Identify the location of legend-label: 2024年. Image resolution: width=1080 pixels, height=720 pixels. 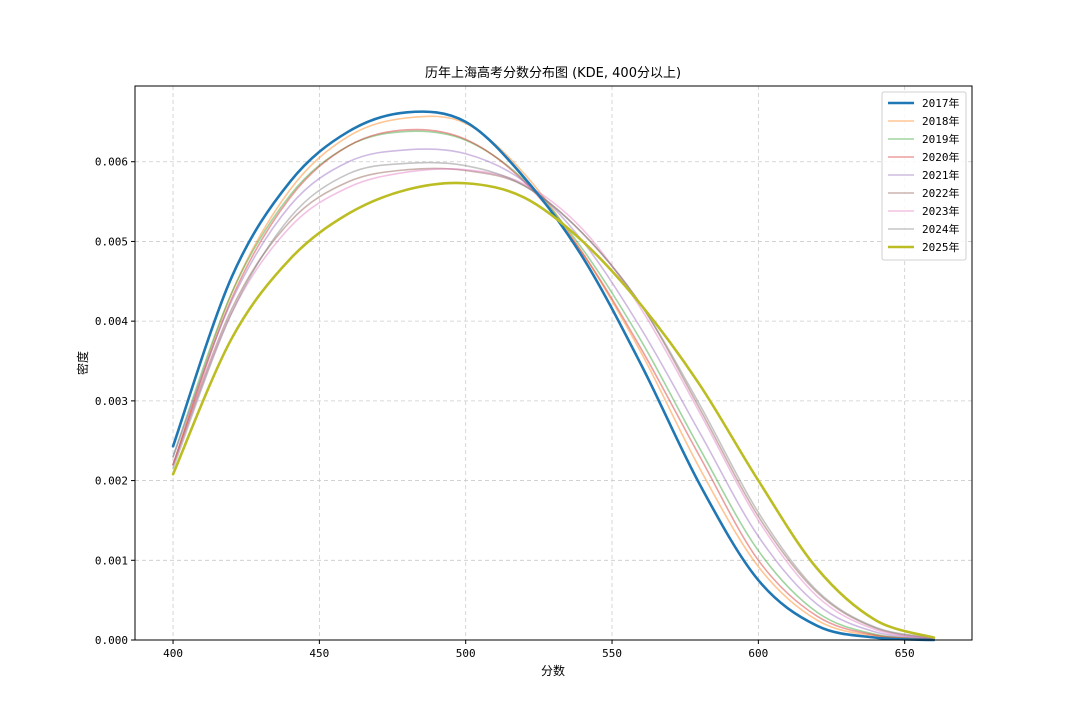
(941, 229).